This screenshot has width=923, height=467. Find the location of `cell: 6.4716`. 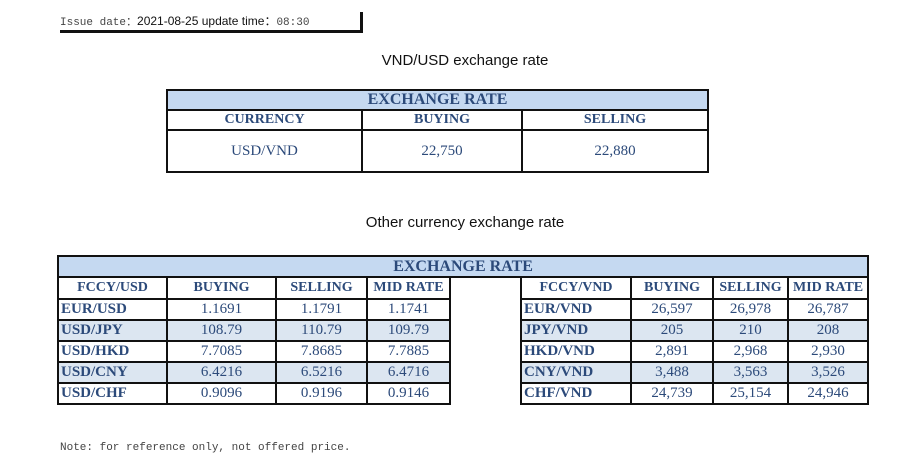

cell: 6.4716 is located at coordinates (408, 372).